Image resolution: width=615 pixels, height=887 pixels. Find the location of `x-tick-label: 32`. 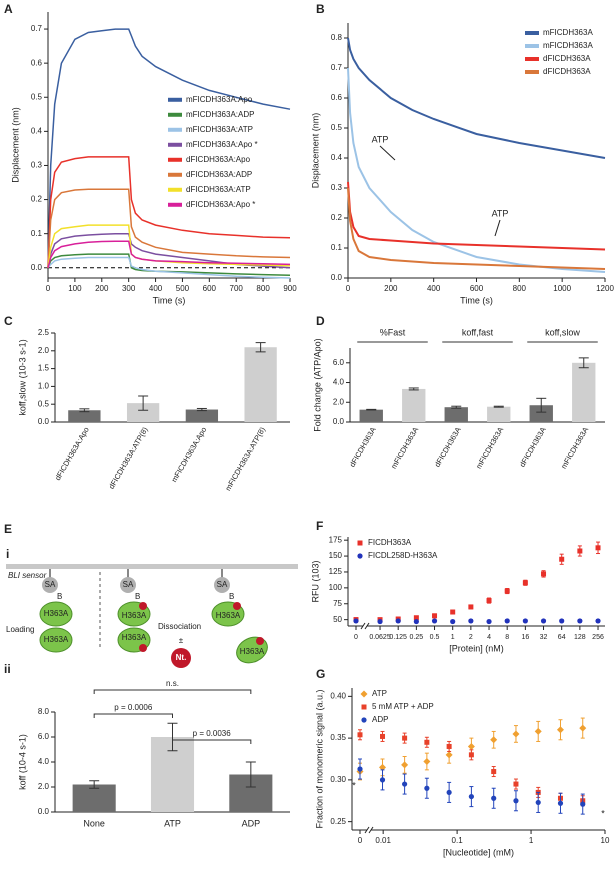

x-tick-label: 32 is located at coordinates (544, 637).